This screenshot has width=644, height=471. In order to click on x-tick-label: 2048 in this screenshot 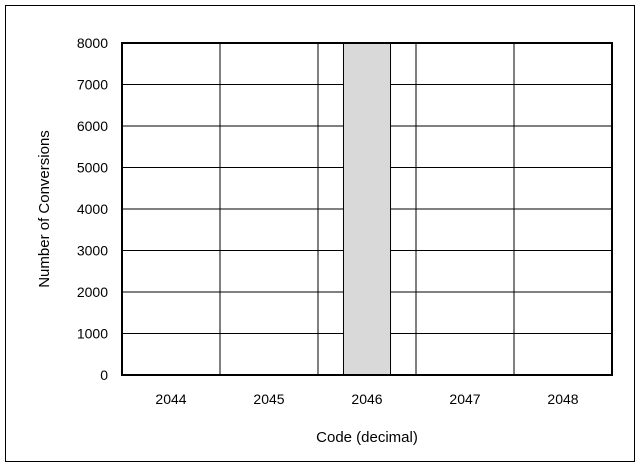, I will do `click(562, 399)`.